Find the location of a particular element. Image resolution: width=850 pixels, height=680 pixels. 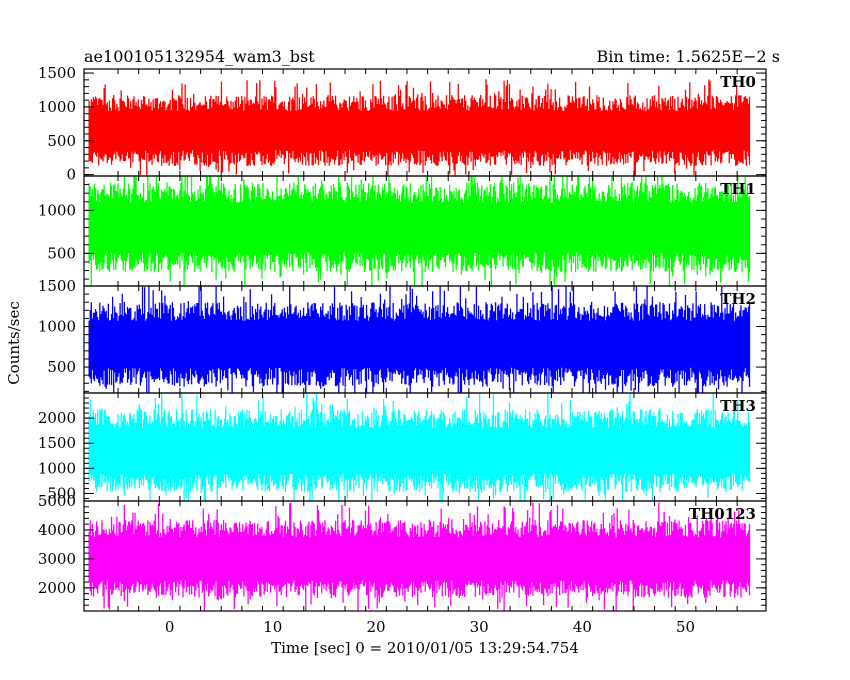

series-th2 is located at coordinates (419, 339).